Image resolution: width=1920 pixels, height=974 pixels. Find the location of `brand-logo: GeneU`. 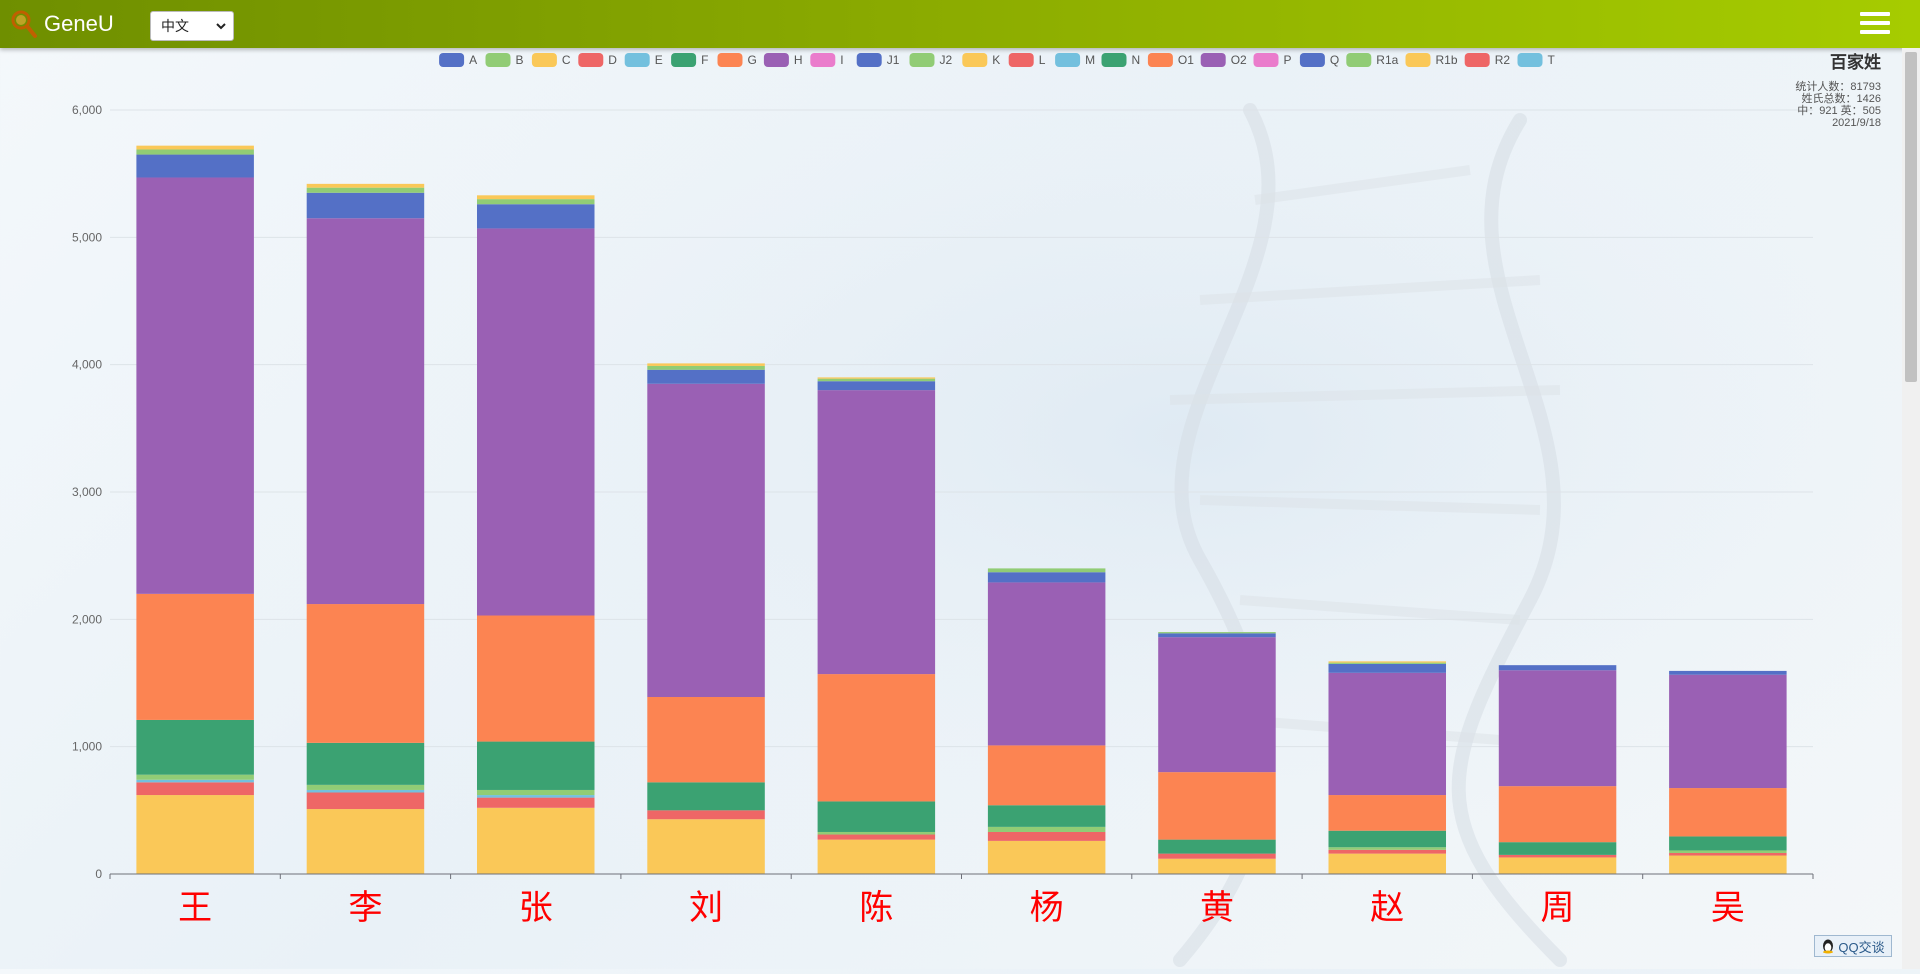

brand-logo: GeneU is located at coordinates (62, 24).